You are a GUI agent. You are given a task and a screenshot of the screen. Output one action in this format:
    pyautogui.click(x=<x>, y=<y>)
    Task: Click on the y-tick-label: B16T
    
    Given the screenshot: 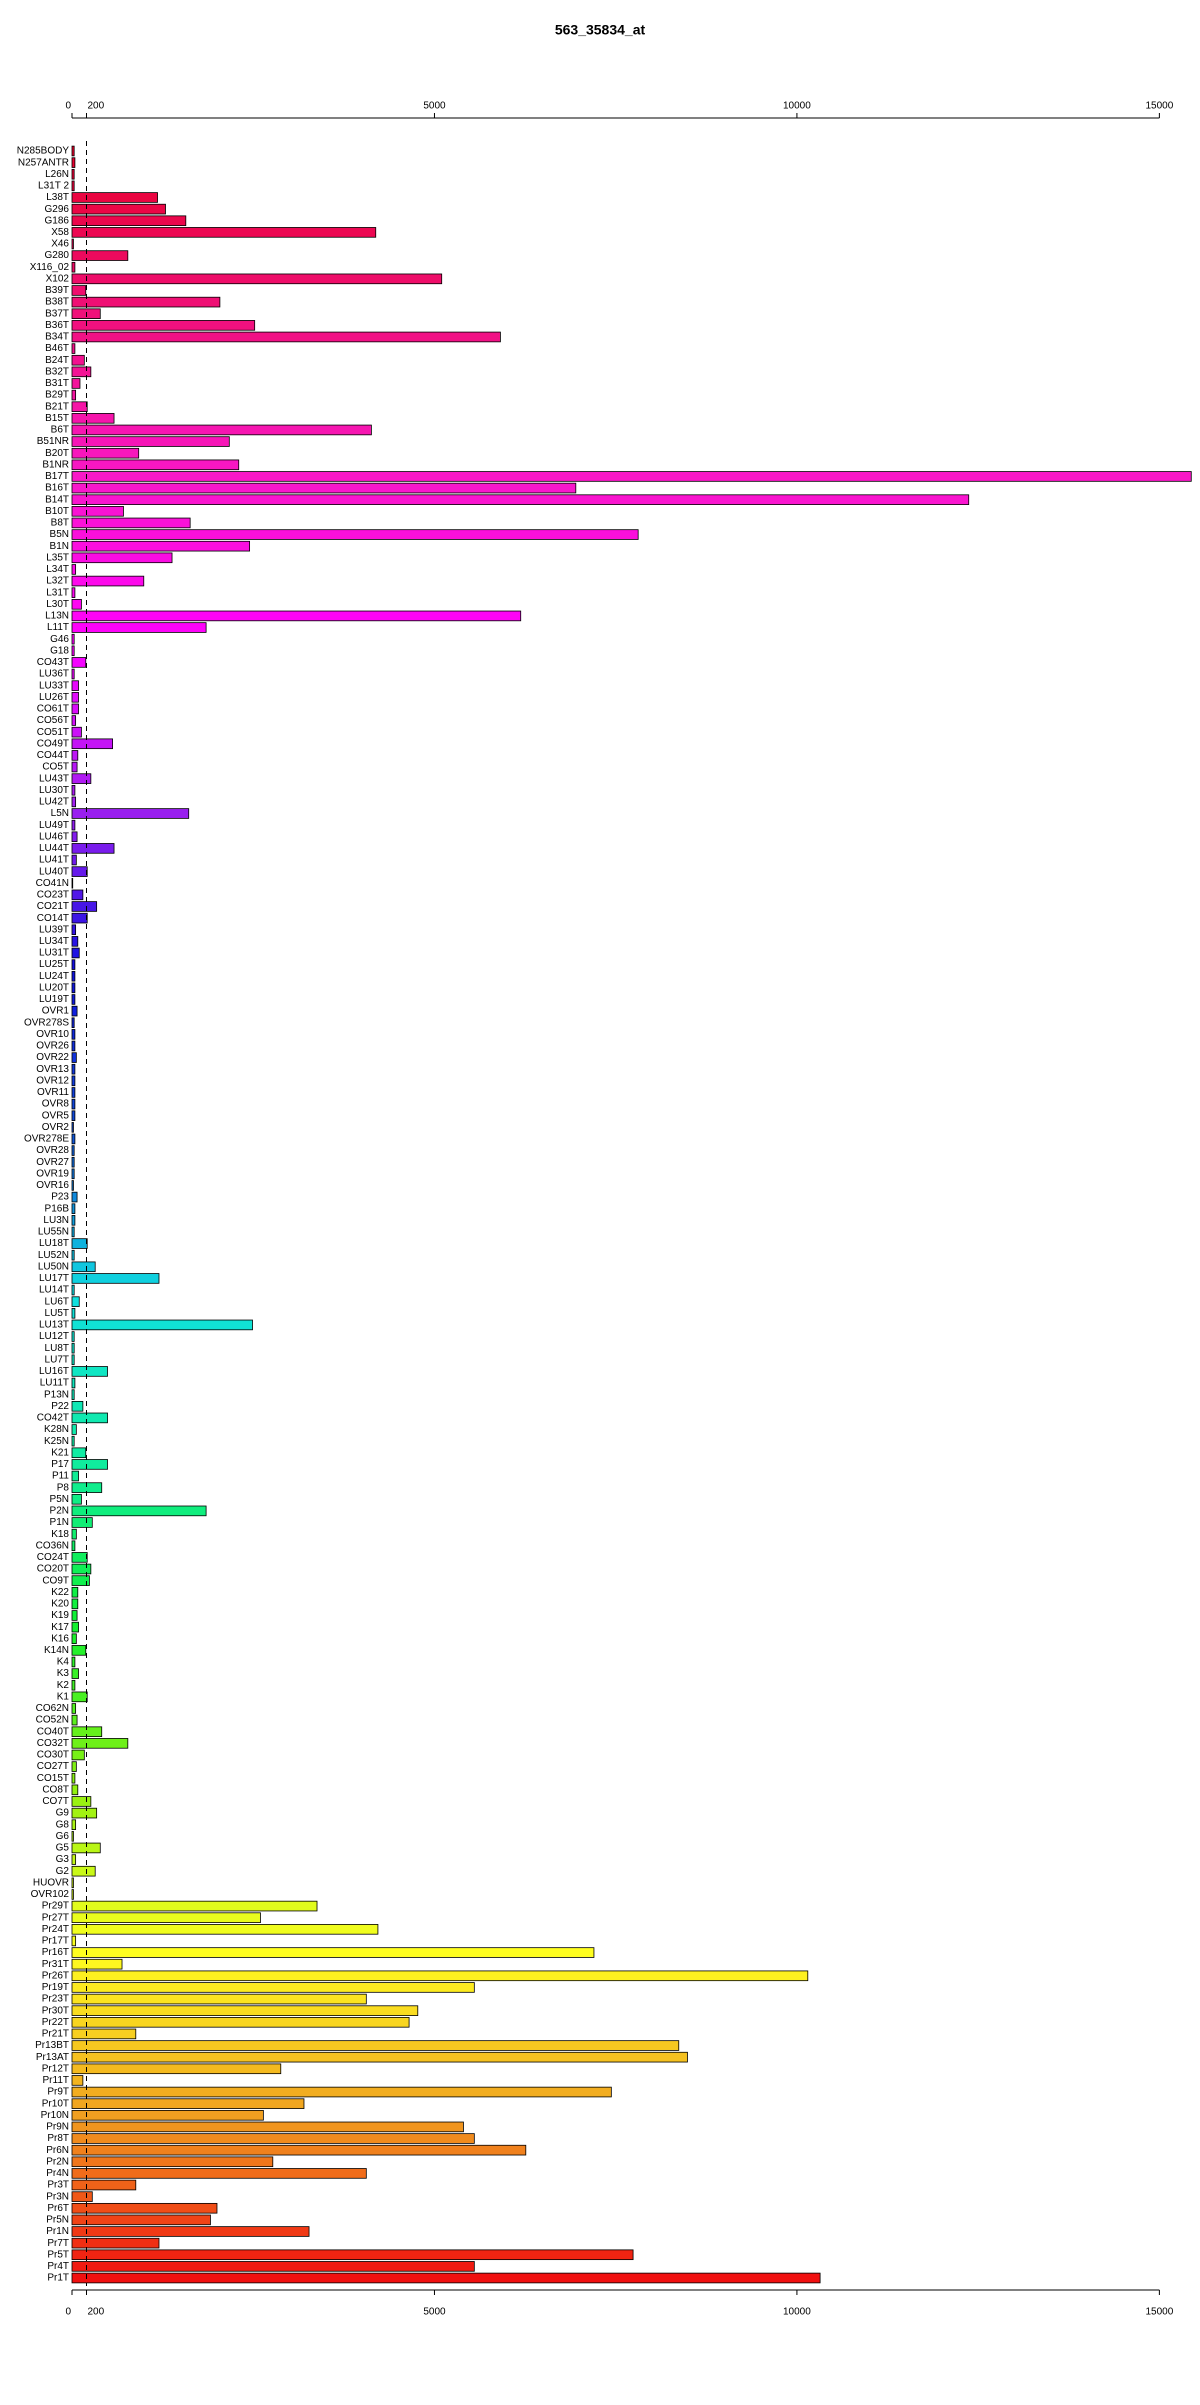 What is the action you would take?
    pyautogui.click(x=57, y=488)
    